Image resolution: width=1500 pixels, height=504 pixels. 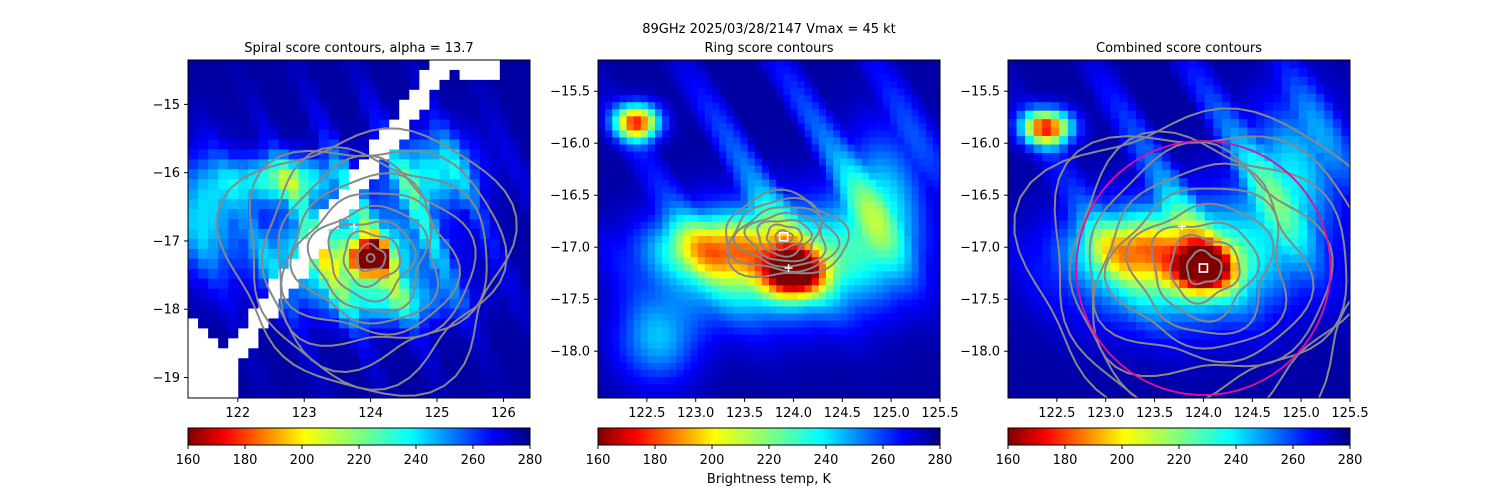 What do you see at coordinates (359, 448) in the screenshot?
I see `colorbar-1: 160 180 200 220 240 260 280` at bounding box center [359, 448].